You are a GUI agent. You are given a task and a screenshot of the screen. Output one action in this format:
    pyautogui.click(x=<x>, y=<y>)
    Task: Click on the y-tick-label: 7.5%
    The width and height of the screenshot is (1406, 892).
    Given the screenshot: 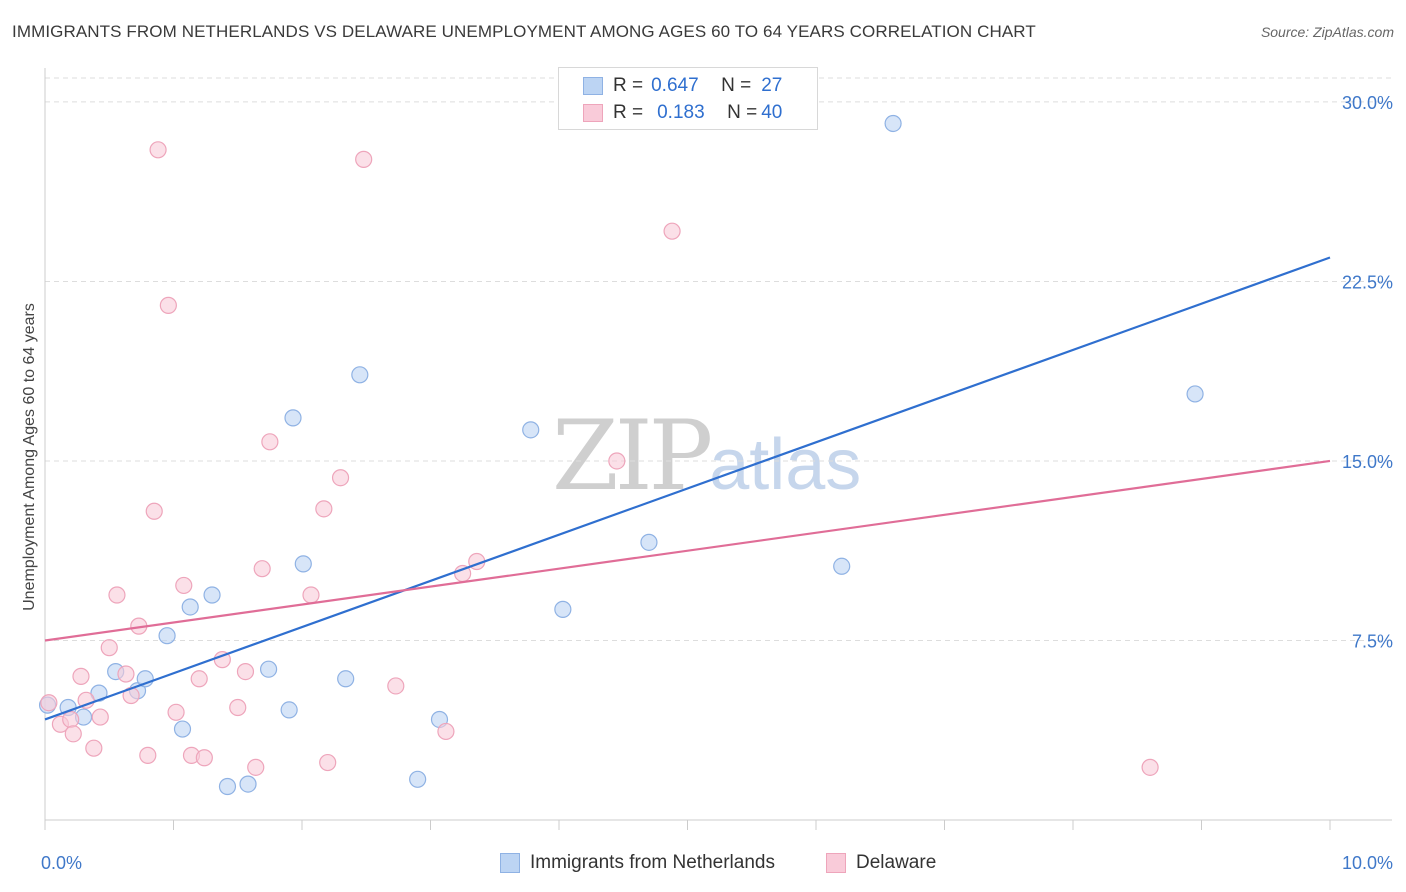 What is the action you would take?
    pyautogui.click(x=1372, y=641)
    